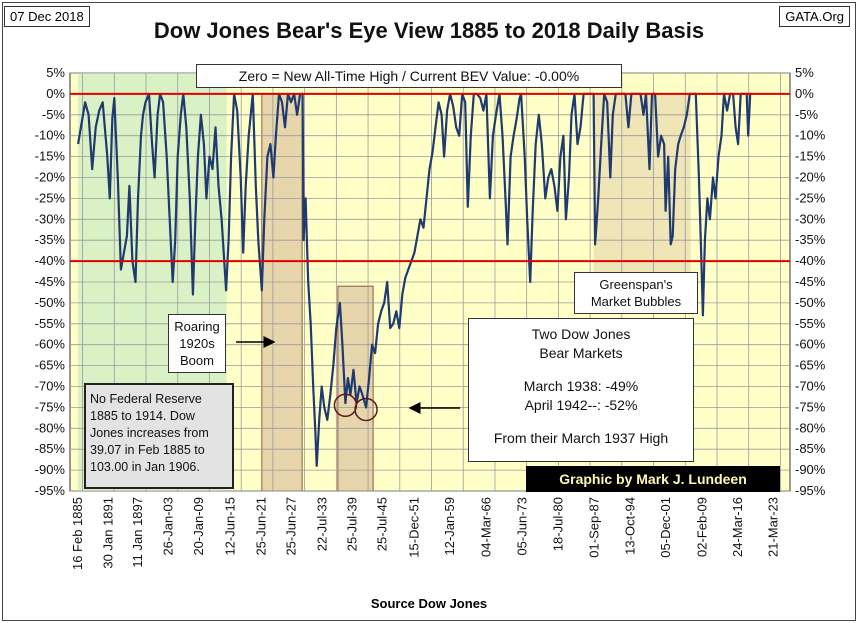  I want to click on x-tick-label: 20-Jan-09, so click(198, 526).